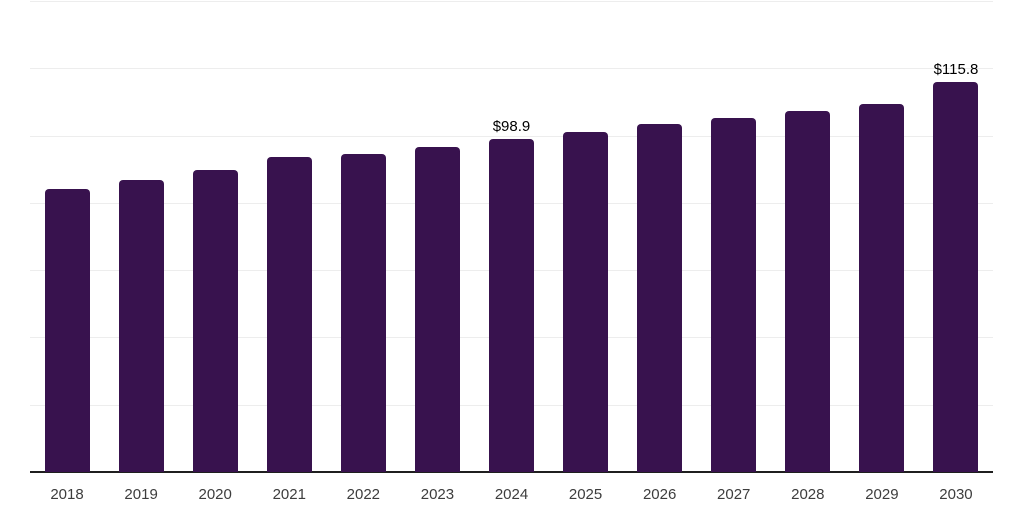  I want to click on x-tick-label-2021: 2021, so click(289, 494).